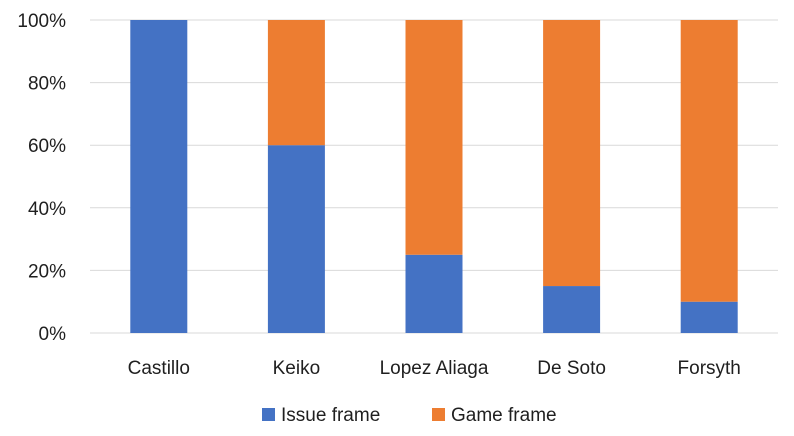 The image size is (794, 436). What do you see at coordinates (330, 415) in the screenshot?
I see `legend-label: Issue frame` at bounding box center [330, 415].